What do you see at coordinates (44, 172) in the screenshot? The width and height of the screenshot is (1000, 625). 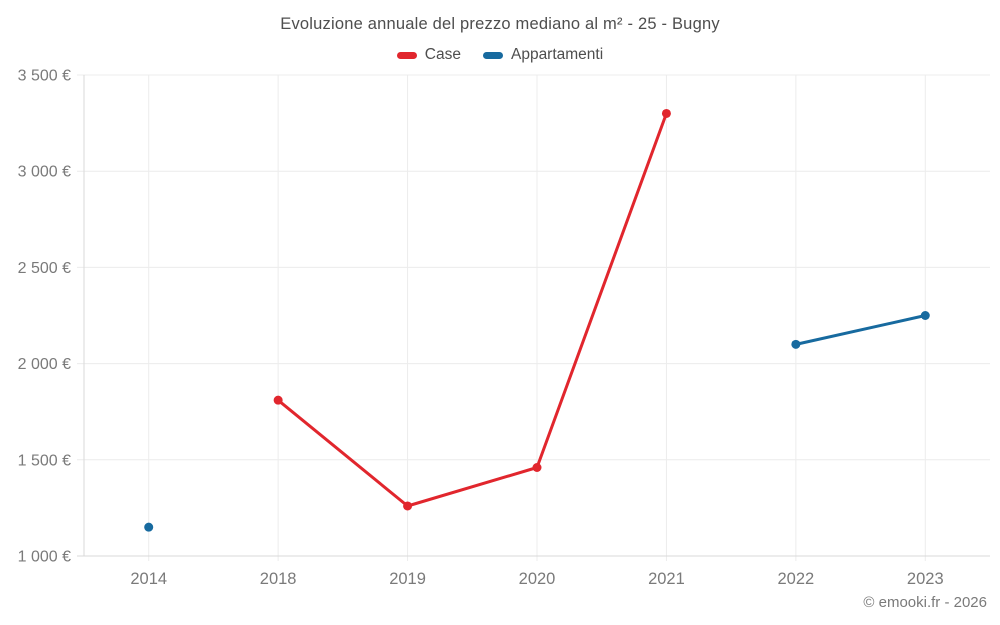 I see `y-axis-label: 3 000 €` at bounding box center [44, 172].